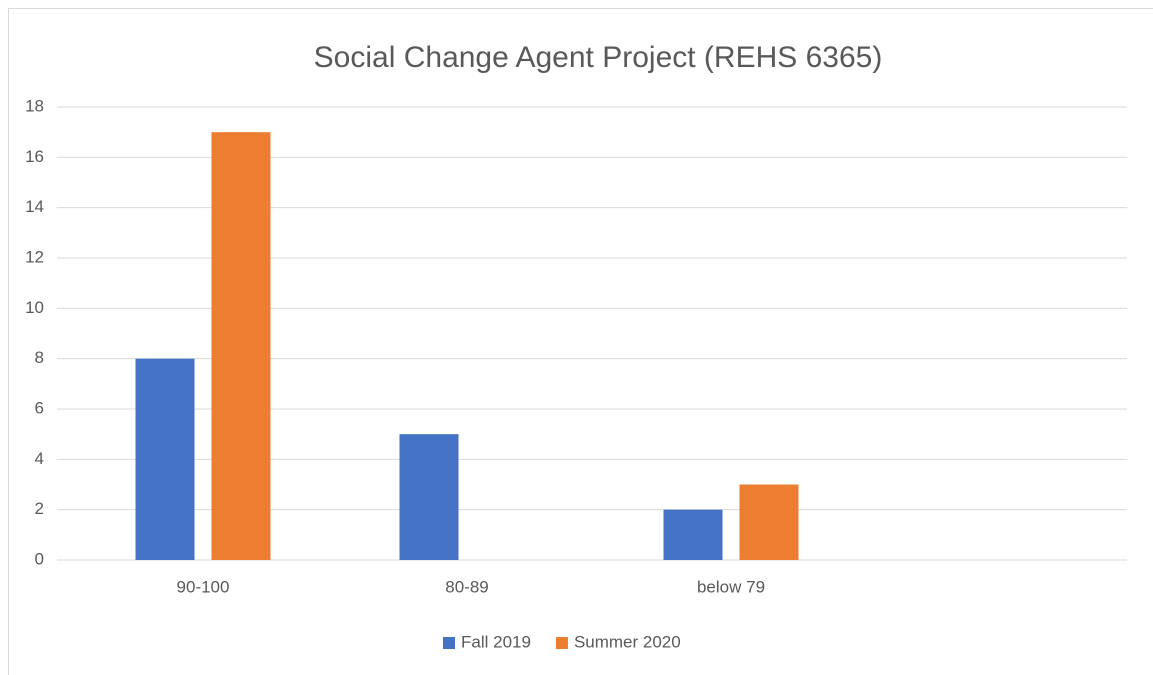 This screenshot has width=1153, height=675. What do you see at coordinates (466, 586) in the screenshot?
I see `x-tick-label: 80-89` at bounding box center [466, 586].